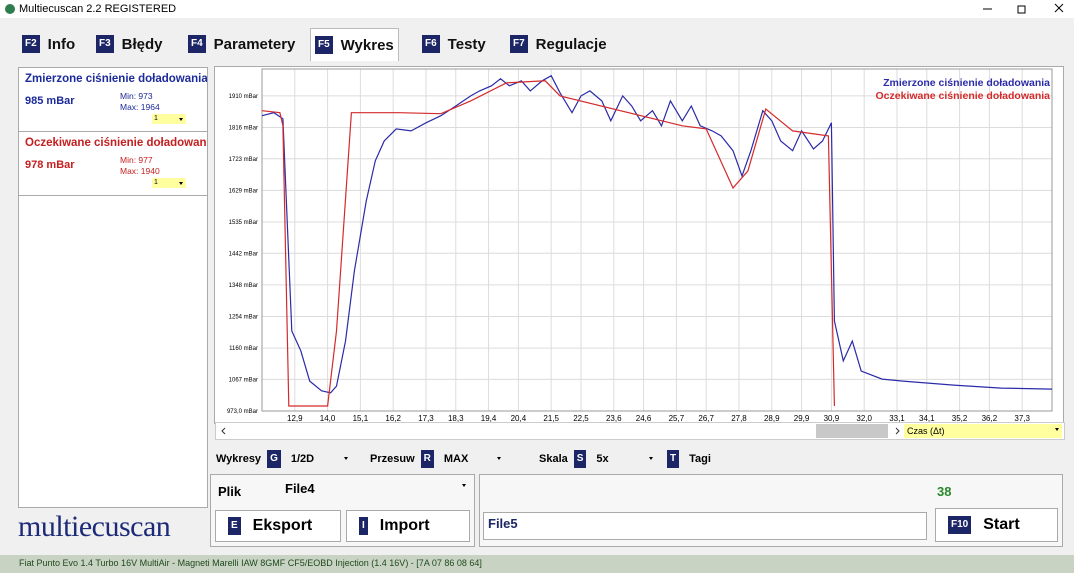 The image size is (1074, 573). I want to click on import-button: I Import, so click(408, 526).